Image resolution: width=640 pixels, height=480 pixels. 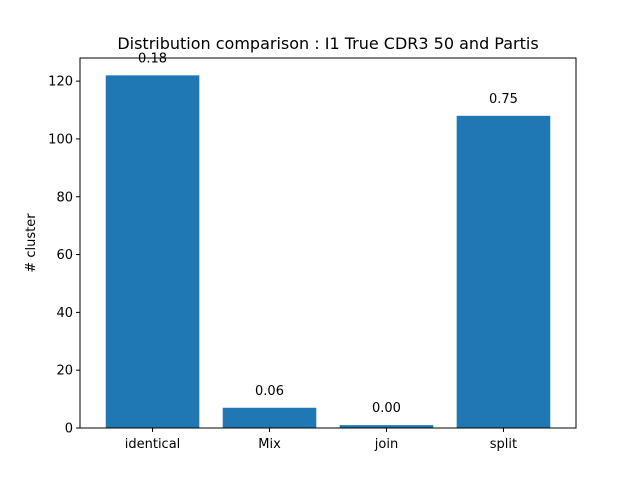 I want to click on x-tick-label-split: split, so click(x=503, y=444).